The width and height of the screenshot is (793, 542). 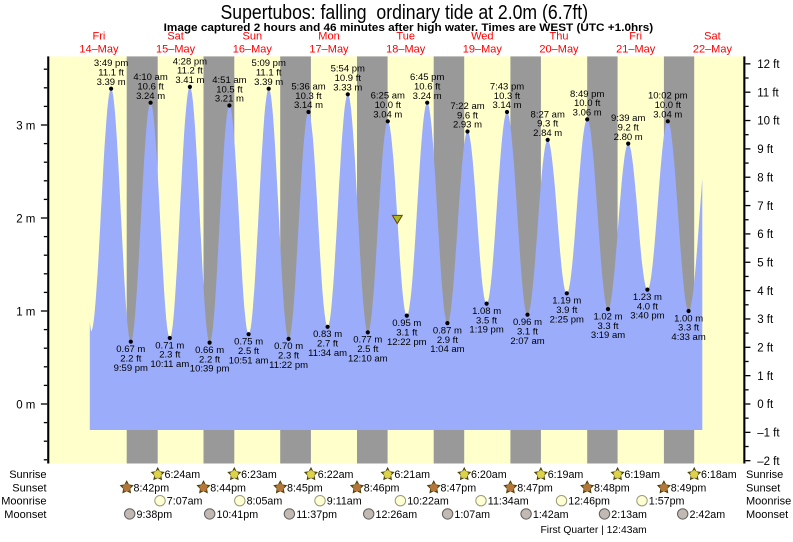 What do you see at coordinates (768, 65) in the screenshot?
I see `svg-text: 12 ft` at bounding box center [768, 65].